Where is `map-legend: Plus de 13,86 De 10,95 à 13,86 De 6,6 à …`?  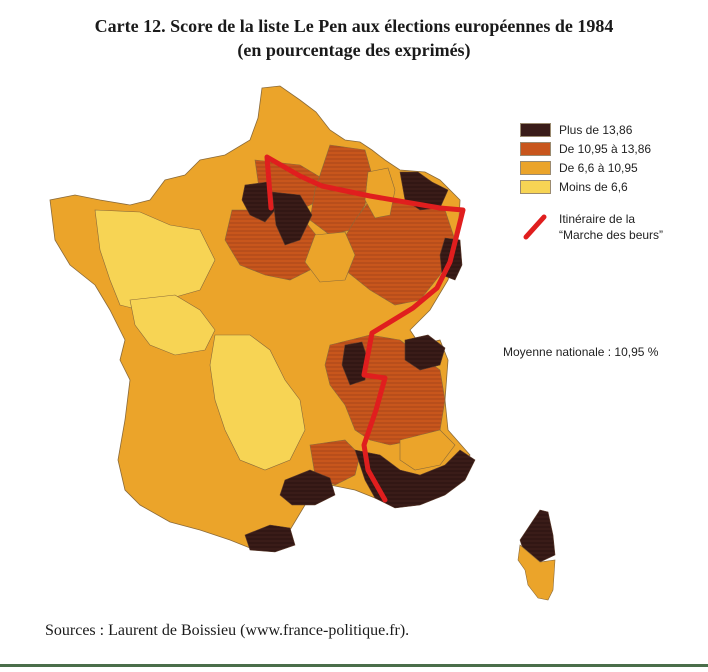
map-legend: Plus de 13,86 De 10,95 à 13,86 De 6,6 à … is located at coordinates (591, 181).